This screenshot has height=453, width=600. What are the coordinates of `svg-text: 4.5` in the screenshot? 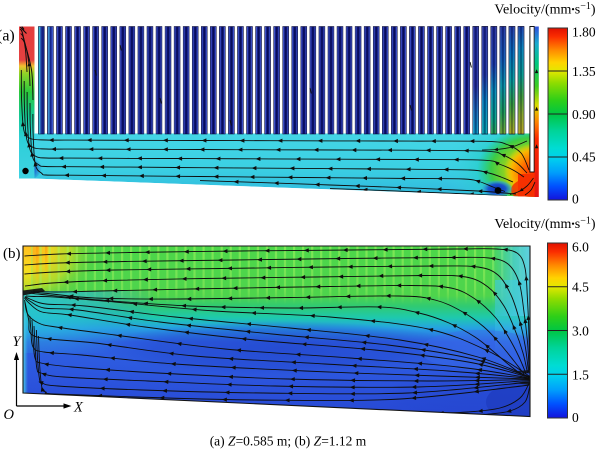 It's located at (580, 287).